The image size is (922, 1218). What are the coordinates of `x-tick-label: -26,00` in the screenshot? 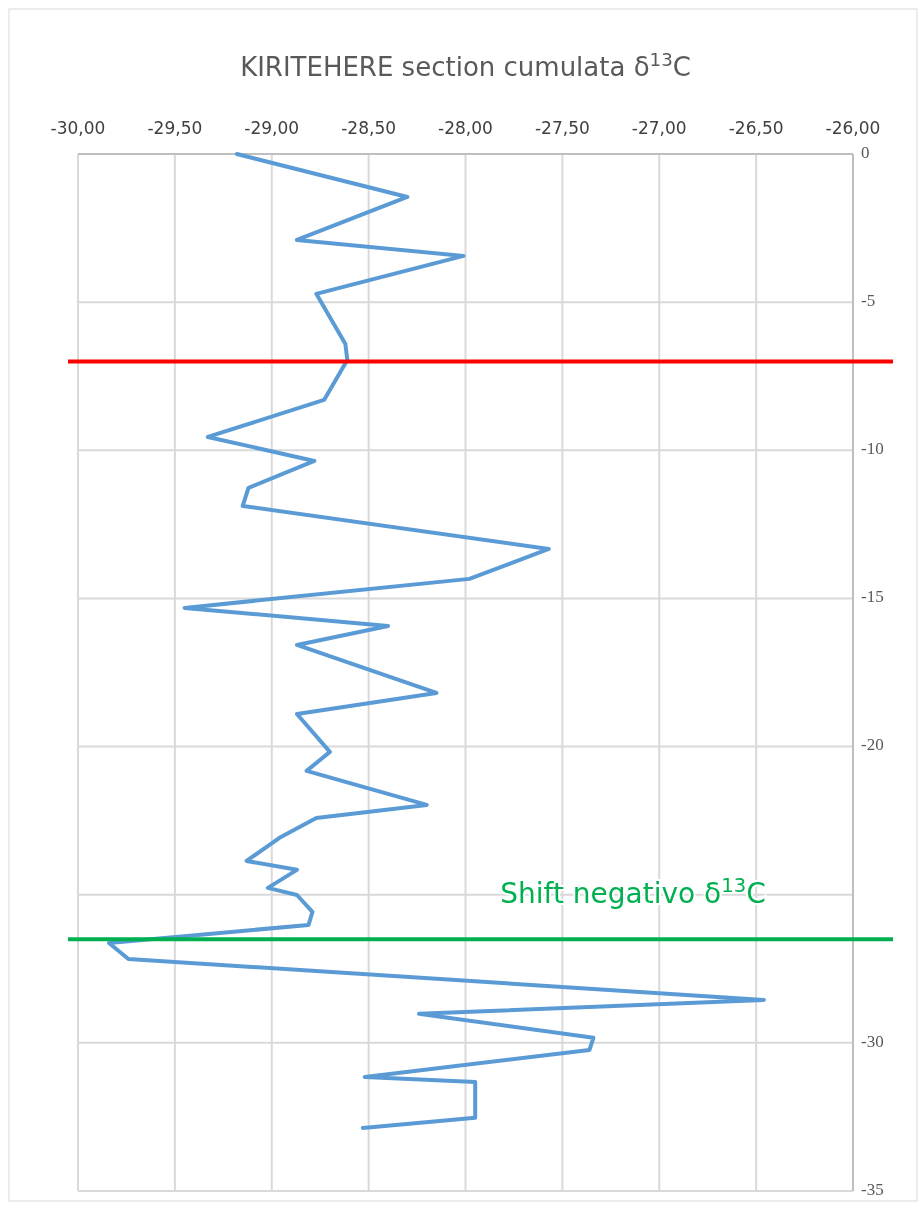 It's located at (853, 128).